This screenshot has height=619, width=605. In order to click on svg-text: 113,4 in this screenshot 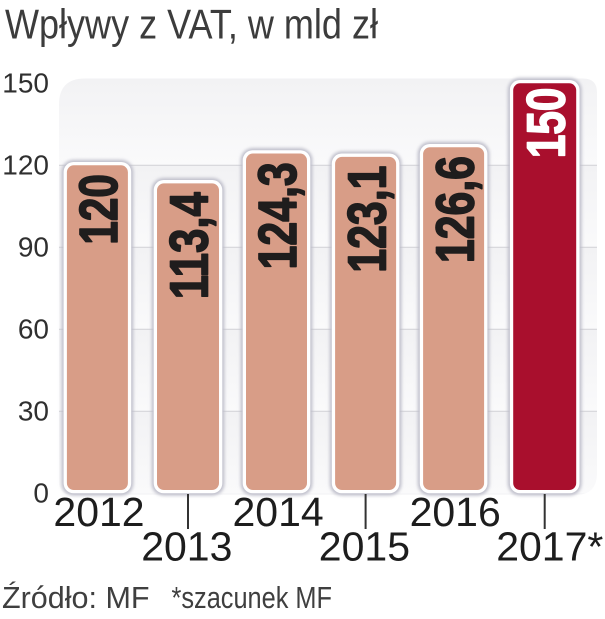, I will do `click(190, 245)`.